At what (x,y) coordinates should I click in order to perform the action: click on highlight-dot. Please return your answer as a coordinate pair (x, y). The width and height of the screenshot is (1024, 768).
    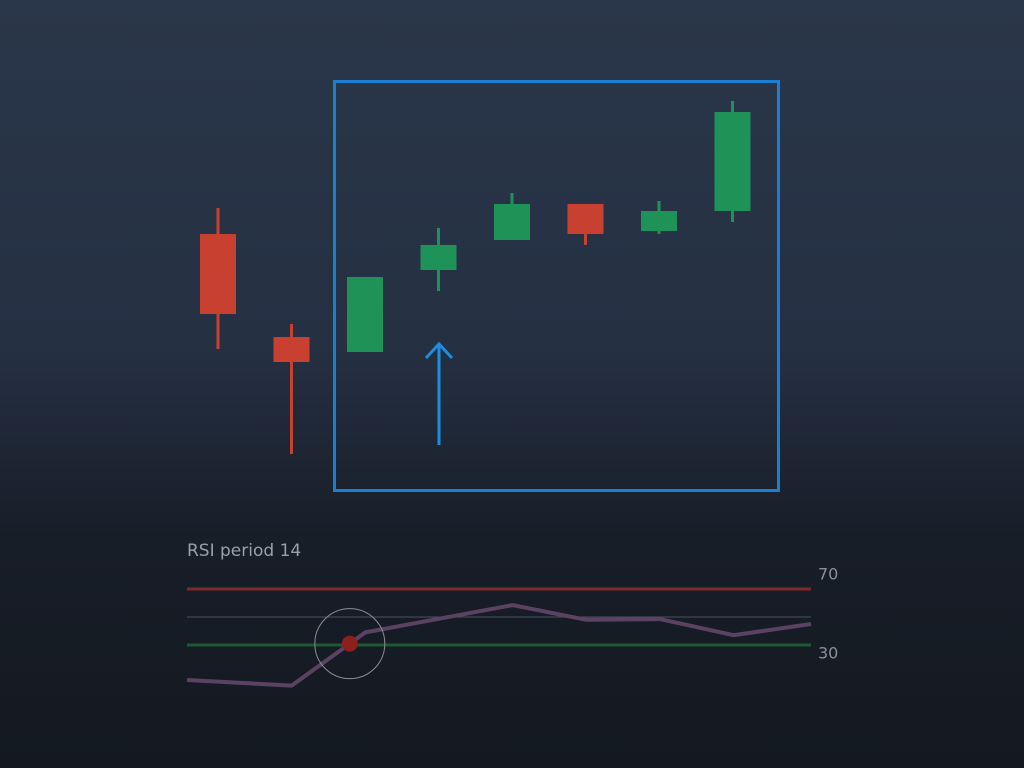
    Looking at the image, I should click on (349, 643).